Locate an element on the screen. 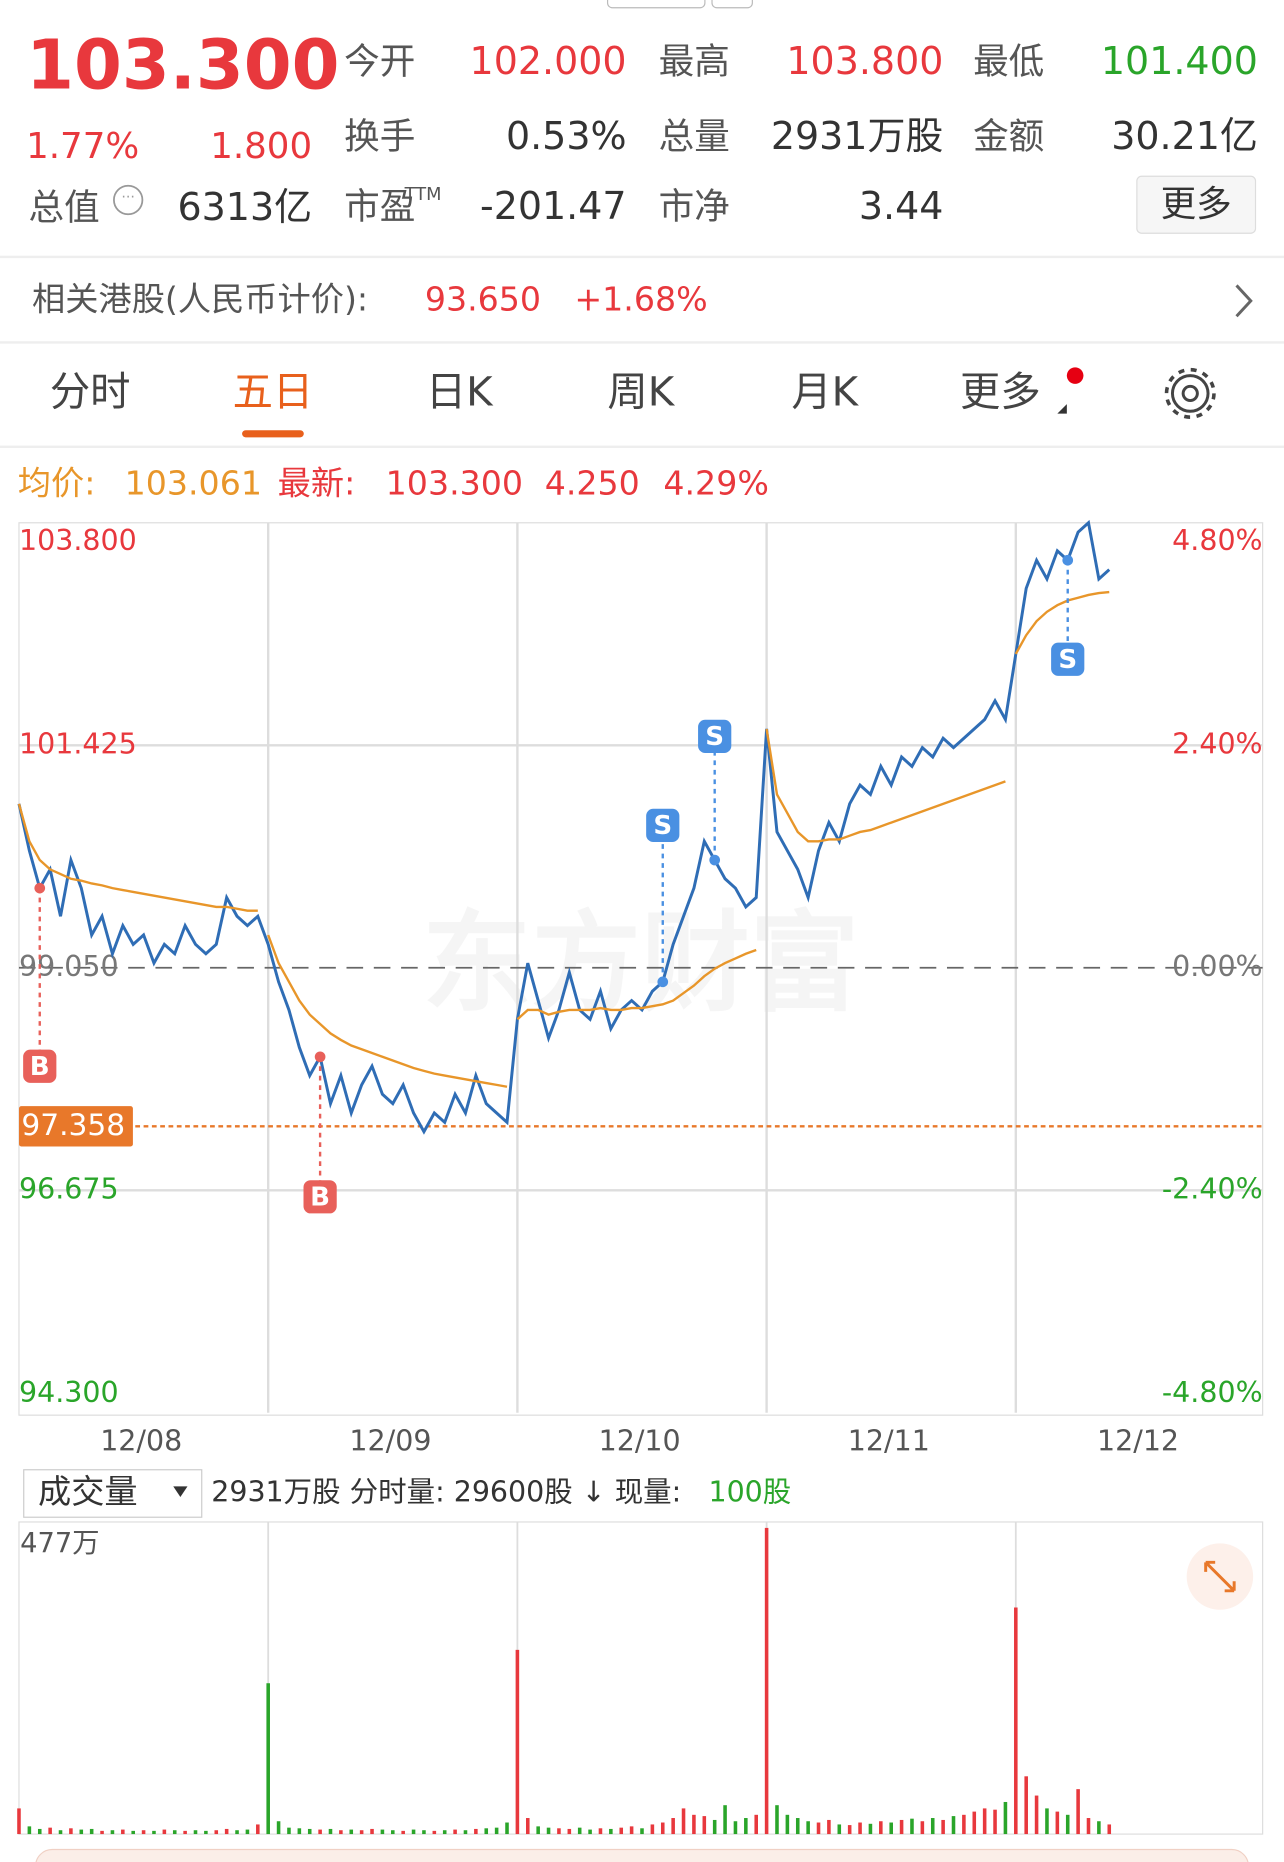 This screenshot has height=1862, width=1284. info-icon is located at coordinates (128, 200).